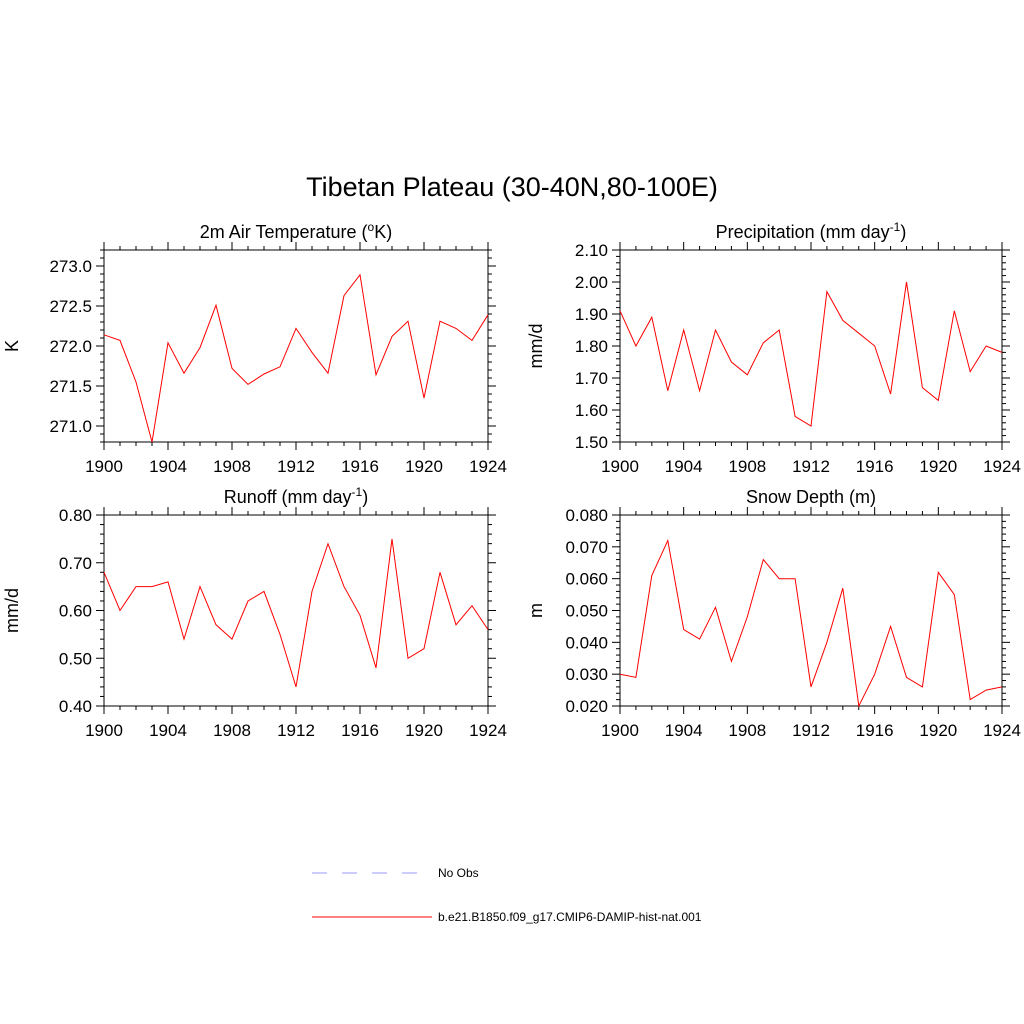  I want to click on y-tick-label: 0.080, so click(586, 515).